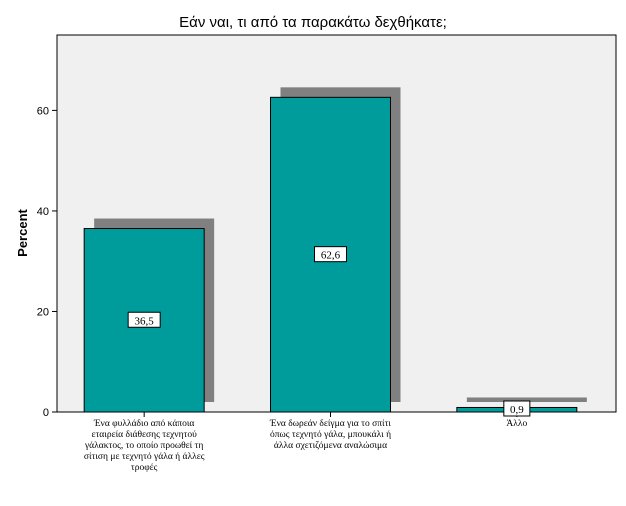  Describe the element at coordinates (43, 312) in the screenshot. I see `y-tick-label: 20` at that location.